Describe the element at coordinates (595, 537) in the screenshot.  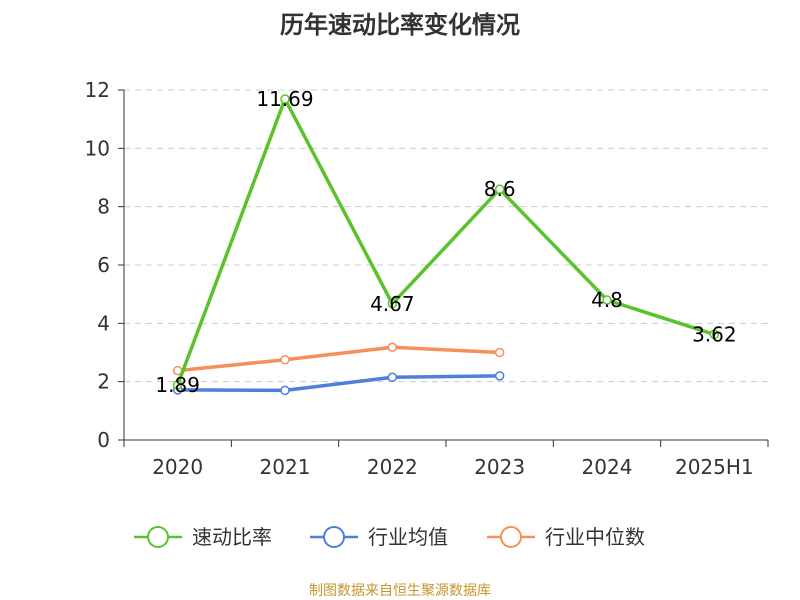
I see `legend-label: 行业中位数` at that location.